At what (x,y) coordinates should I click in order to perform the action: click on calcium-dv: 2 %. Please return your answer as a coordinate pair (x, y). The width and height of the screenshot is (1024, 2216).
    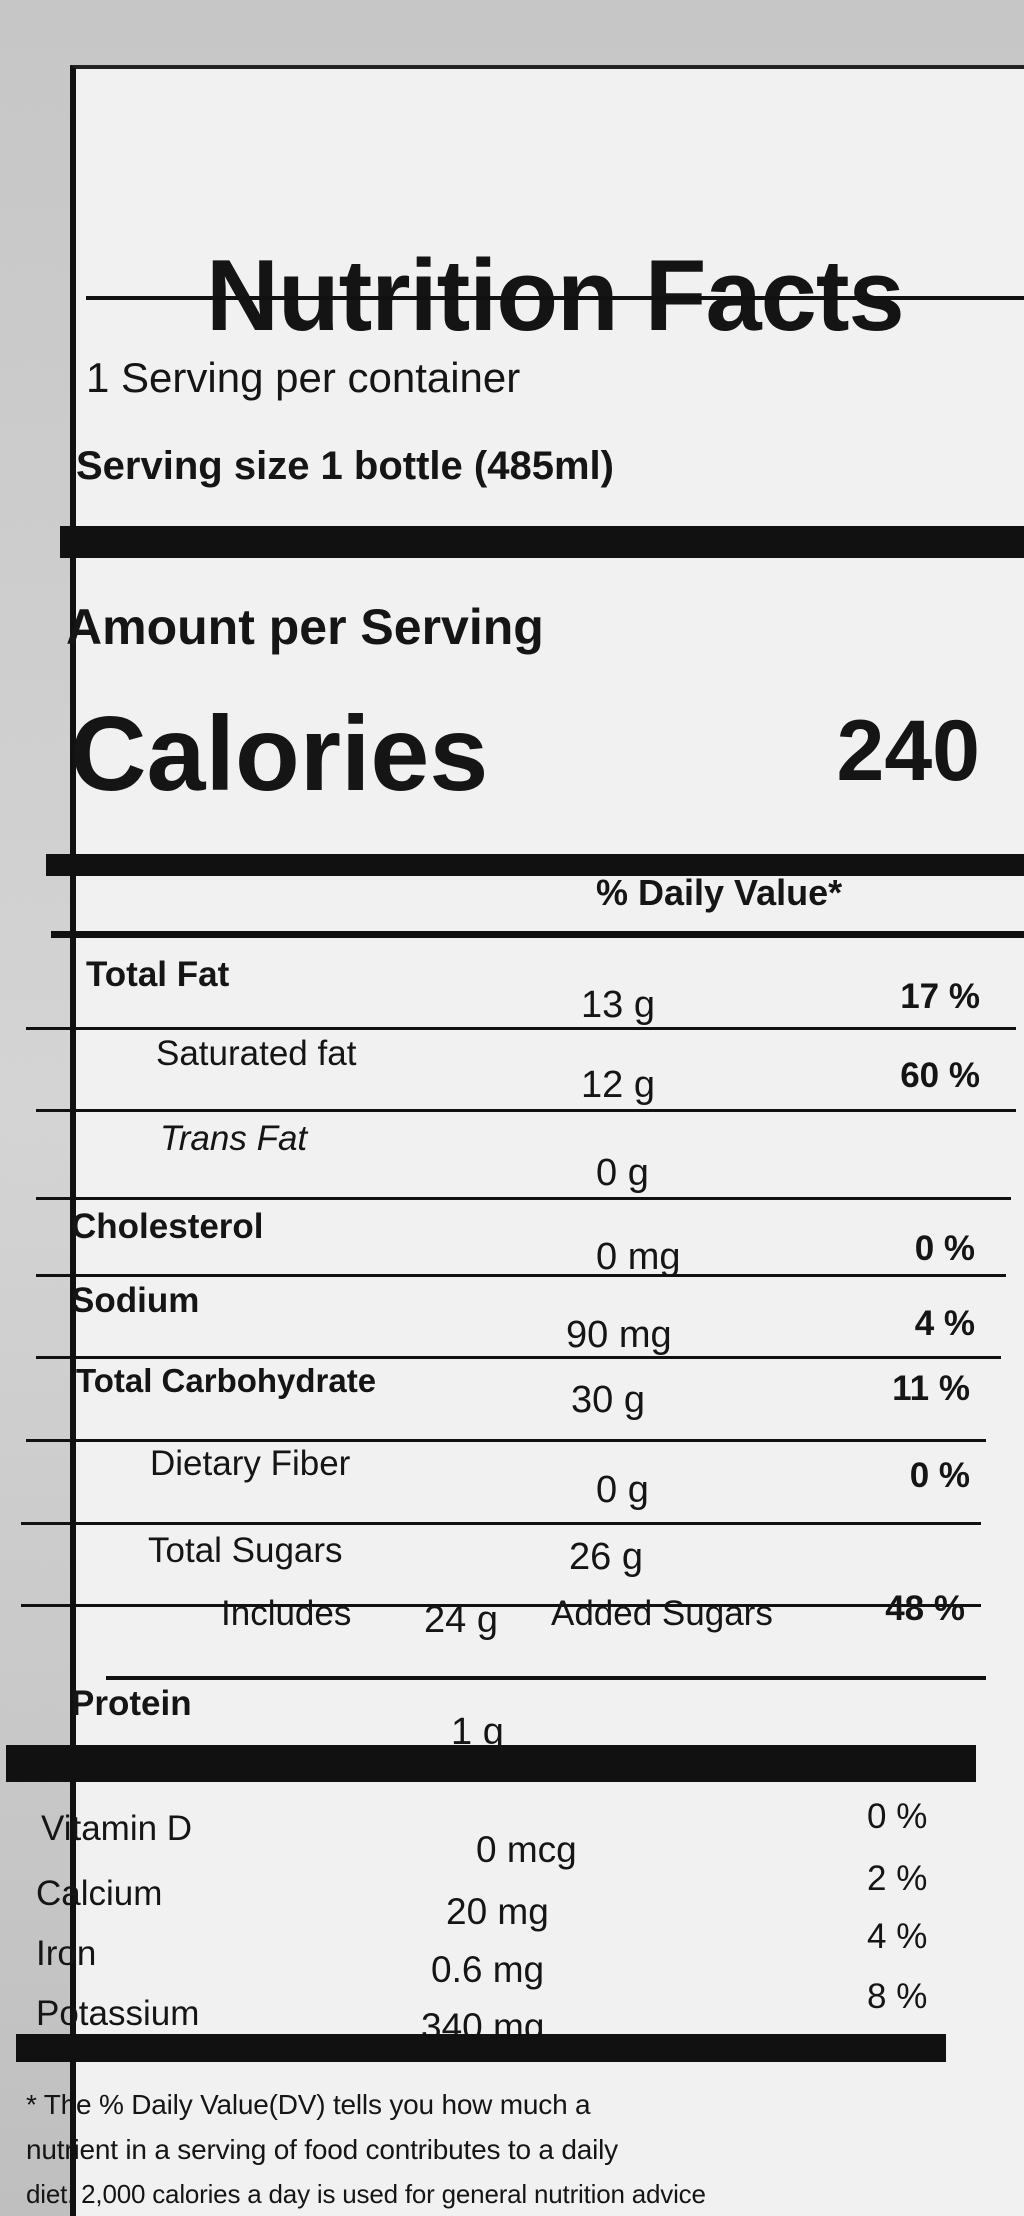
    Looking at the image, I should click on (897, 1878).